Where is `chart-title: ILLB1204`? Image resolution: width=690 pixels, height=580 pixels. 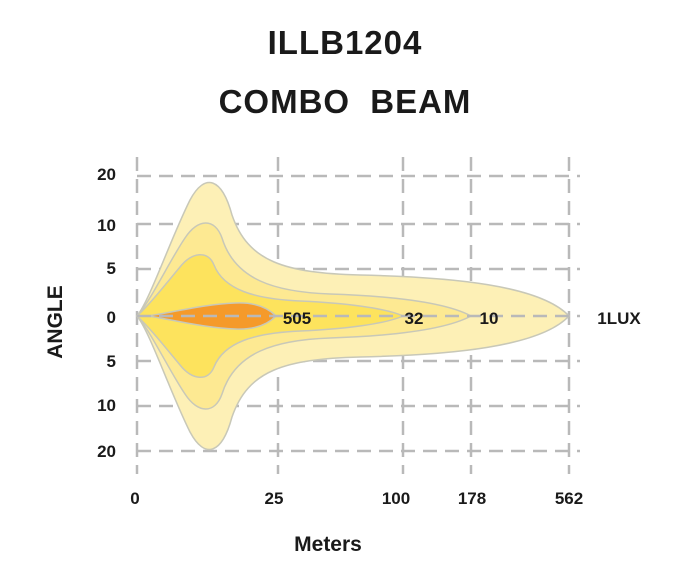
chart-title: ILLB1204 is located at coordinates (345, 42).